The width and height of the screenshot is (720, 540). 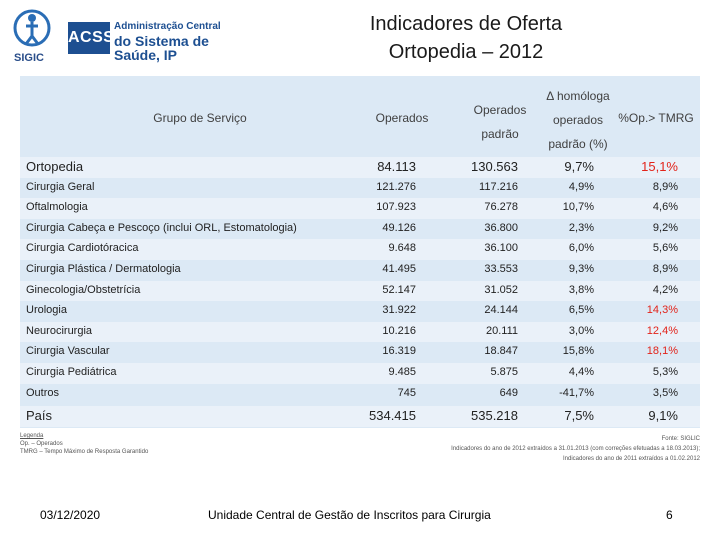 I want to click on table-row: Cirurgia Pediátrica 9.485 5.875 4,4% 5,3%, so click(x=360, y=373).